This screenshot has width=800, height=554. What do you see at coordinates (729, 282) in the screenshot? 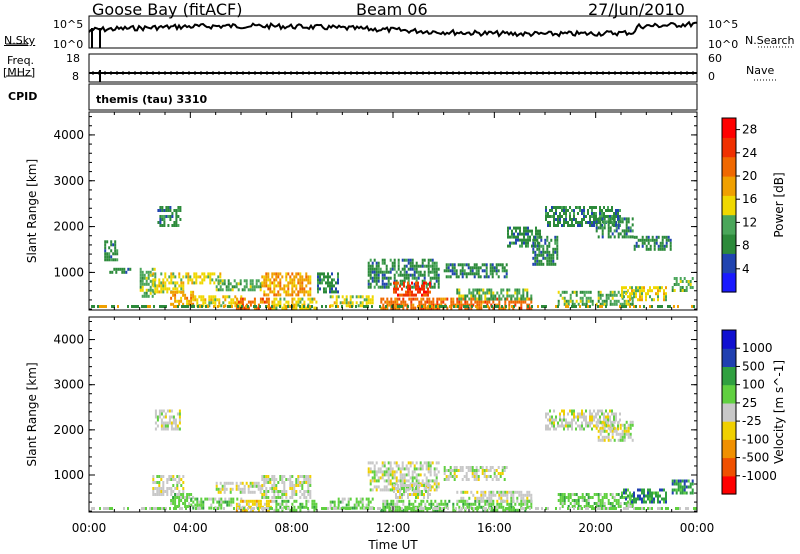
I see `power-colorbar-segment` at bounding box center [729, 282].